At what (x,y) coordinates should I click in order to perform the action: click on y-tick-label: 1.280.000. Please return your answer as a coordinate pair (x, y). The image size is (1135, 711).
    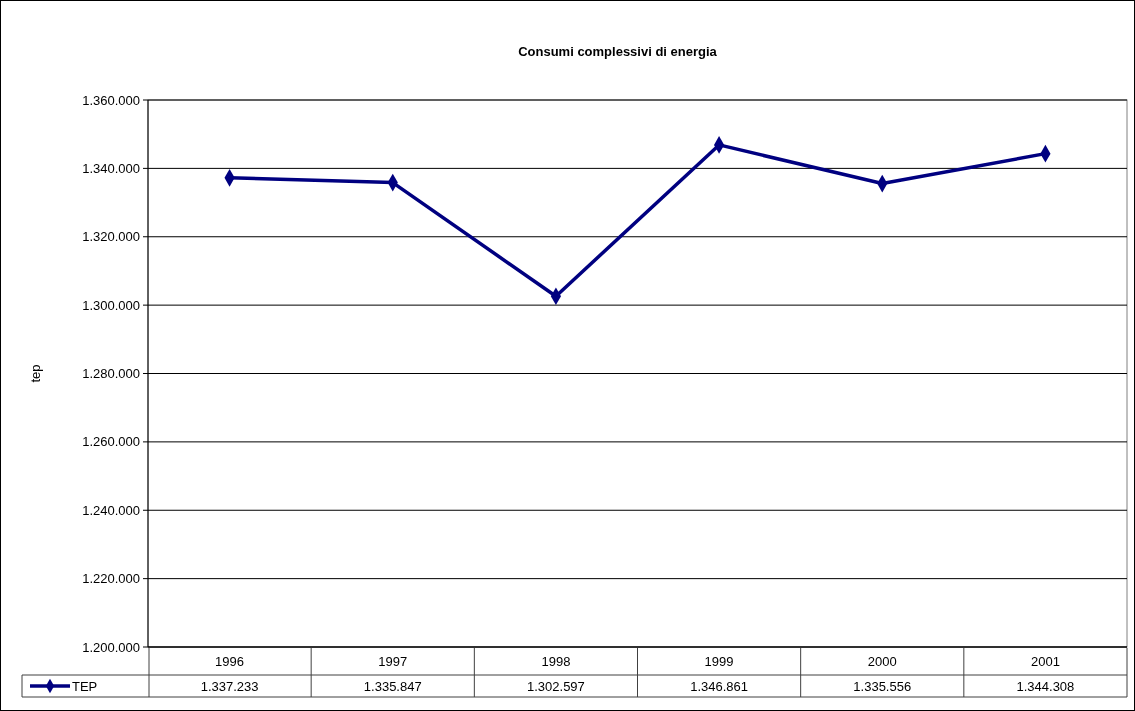
    Looking at the image, I should click on (111, 374).